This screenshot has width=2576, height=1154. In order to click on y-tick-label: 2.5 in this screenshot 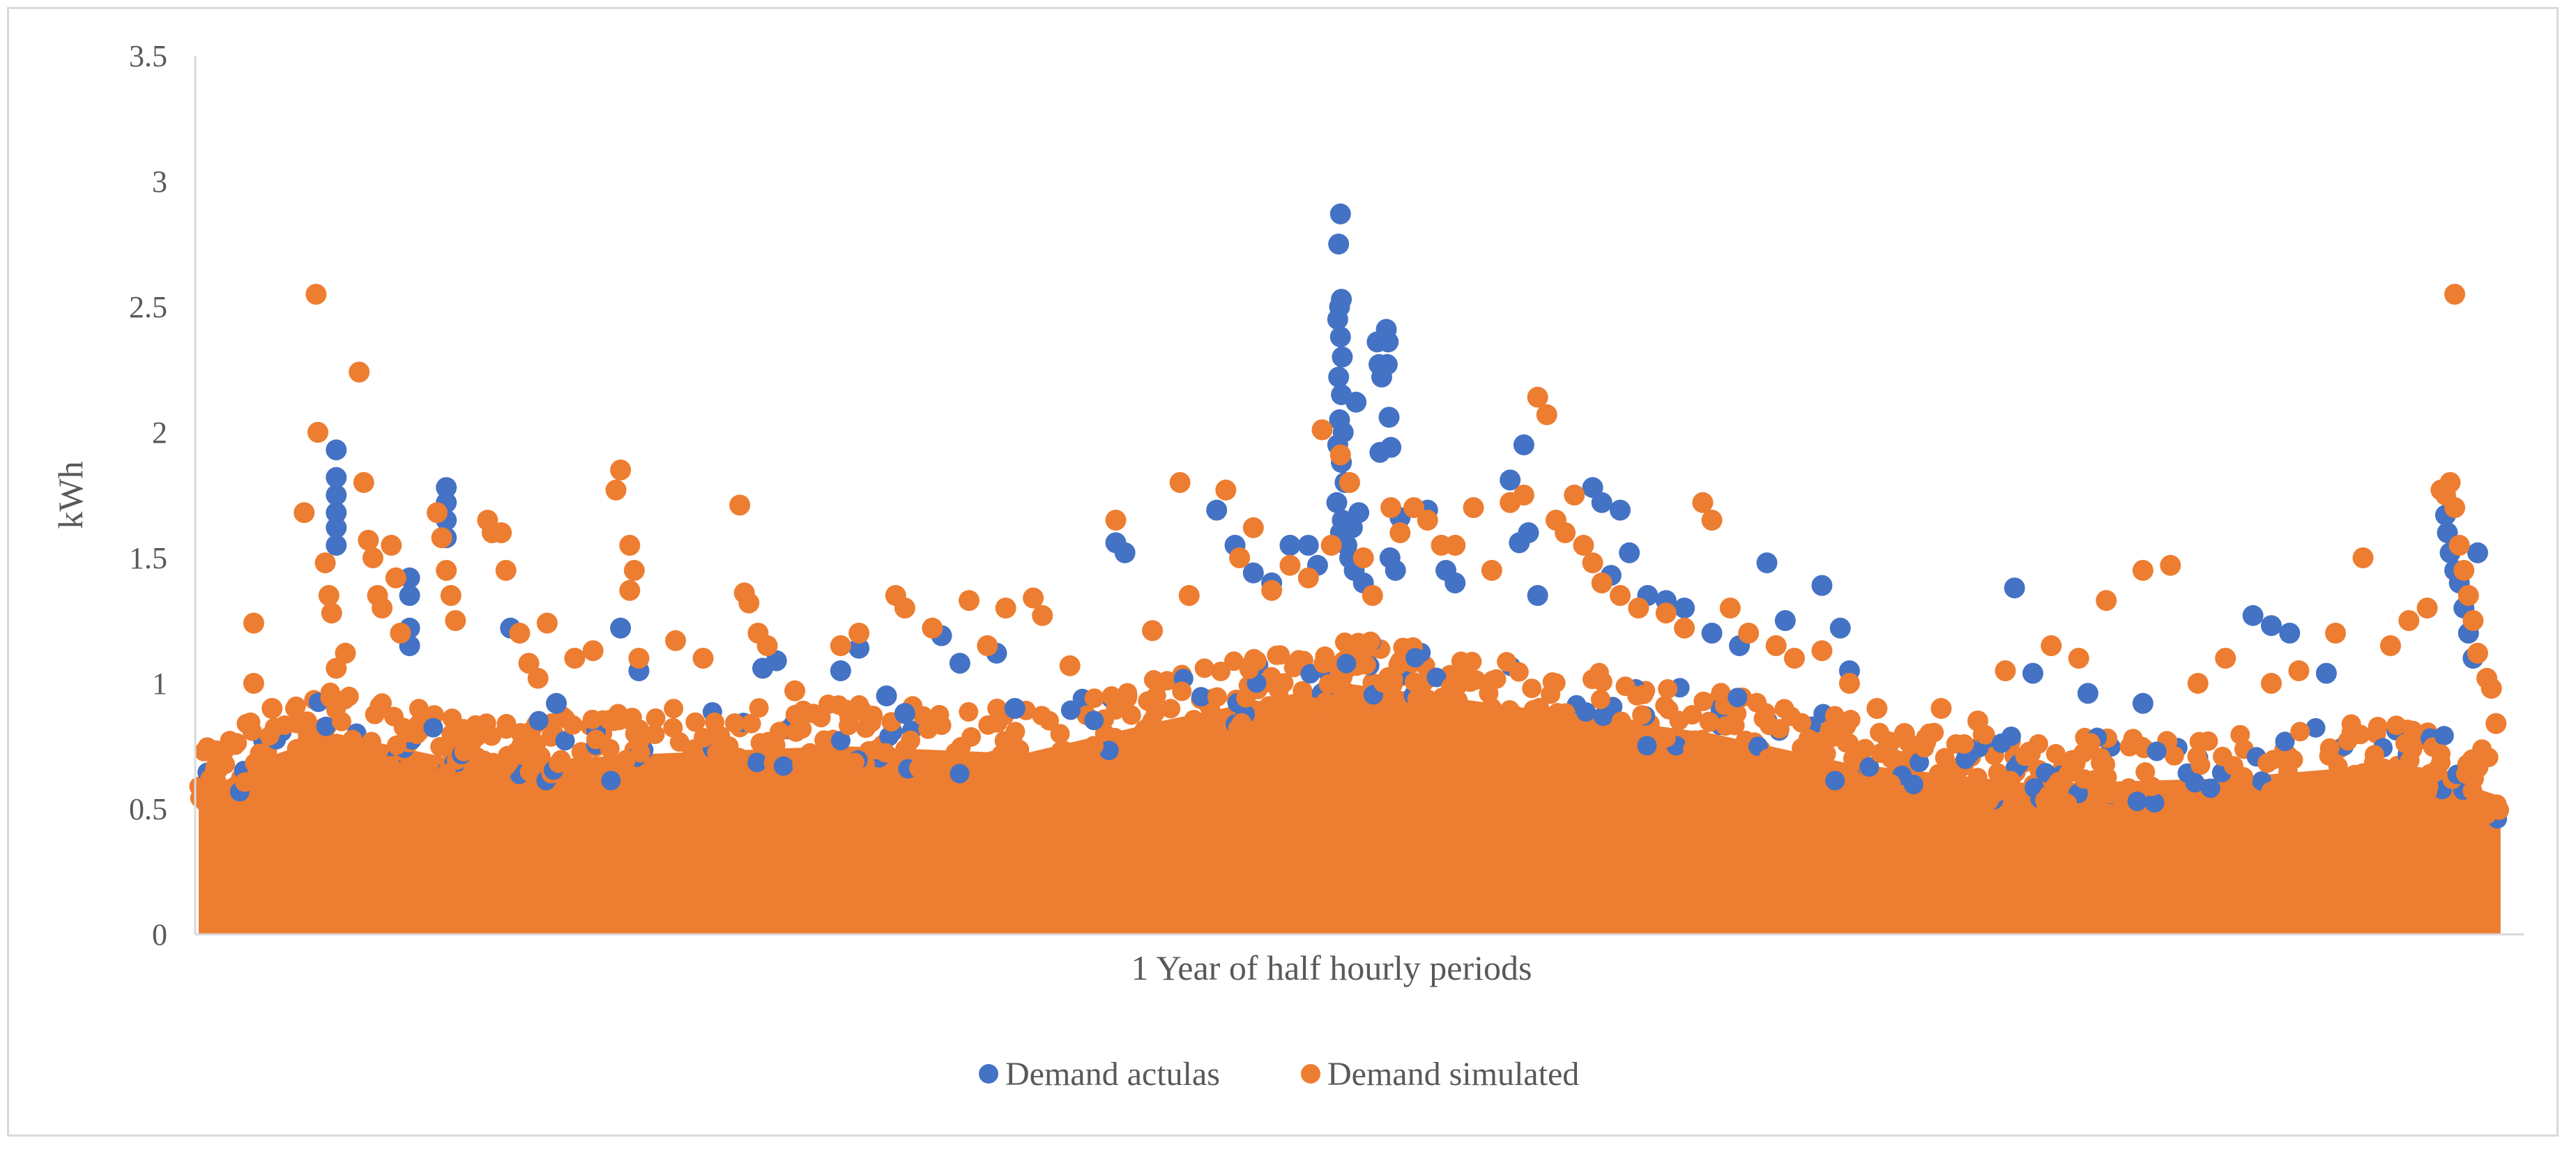, I will do `click(148, 307)`.